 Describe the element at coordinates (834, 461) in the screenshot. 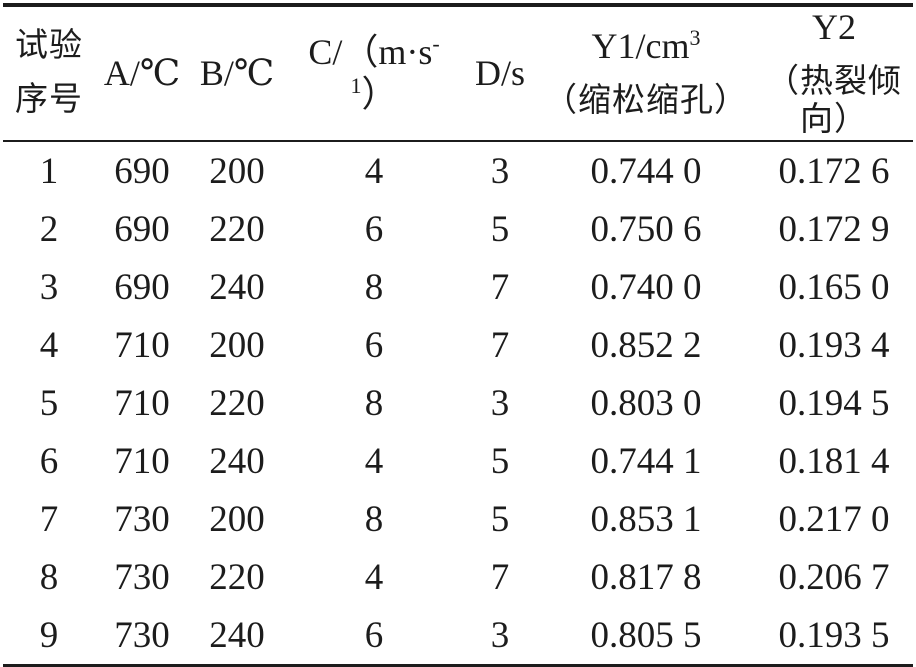

I see `cell-response-y2: 0.181 4` at that location.